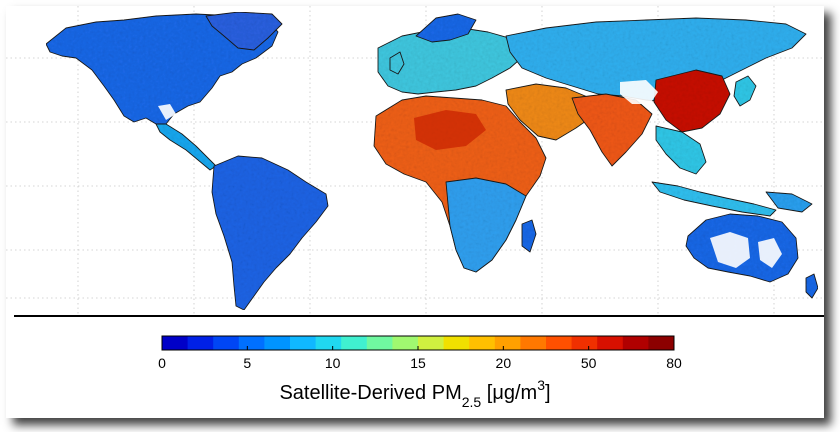 The width and height of the screenshot is (840, 432). I want to click on indonesia, so click(714, 199).